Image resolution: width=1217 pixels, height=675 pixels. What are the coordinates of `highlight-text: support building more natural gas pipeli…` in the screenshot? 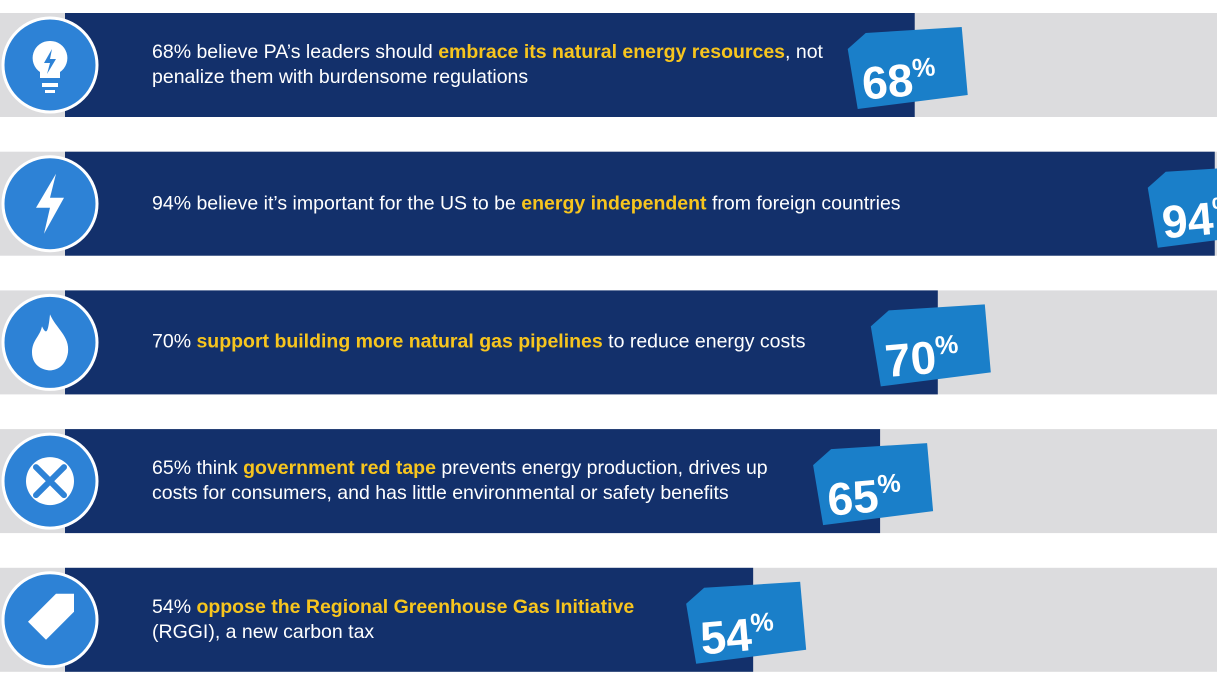 It's located at (399, 341).